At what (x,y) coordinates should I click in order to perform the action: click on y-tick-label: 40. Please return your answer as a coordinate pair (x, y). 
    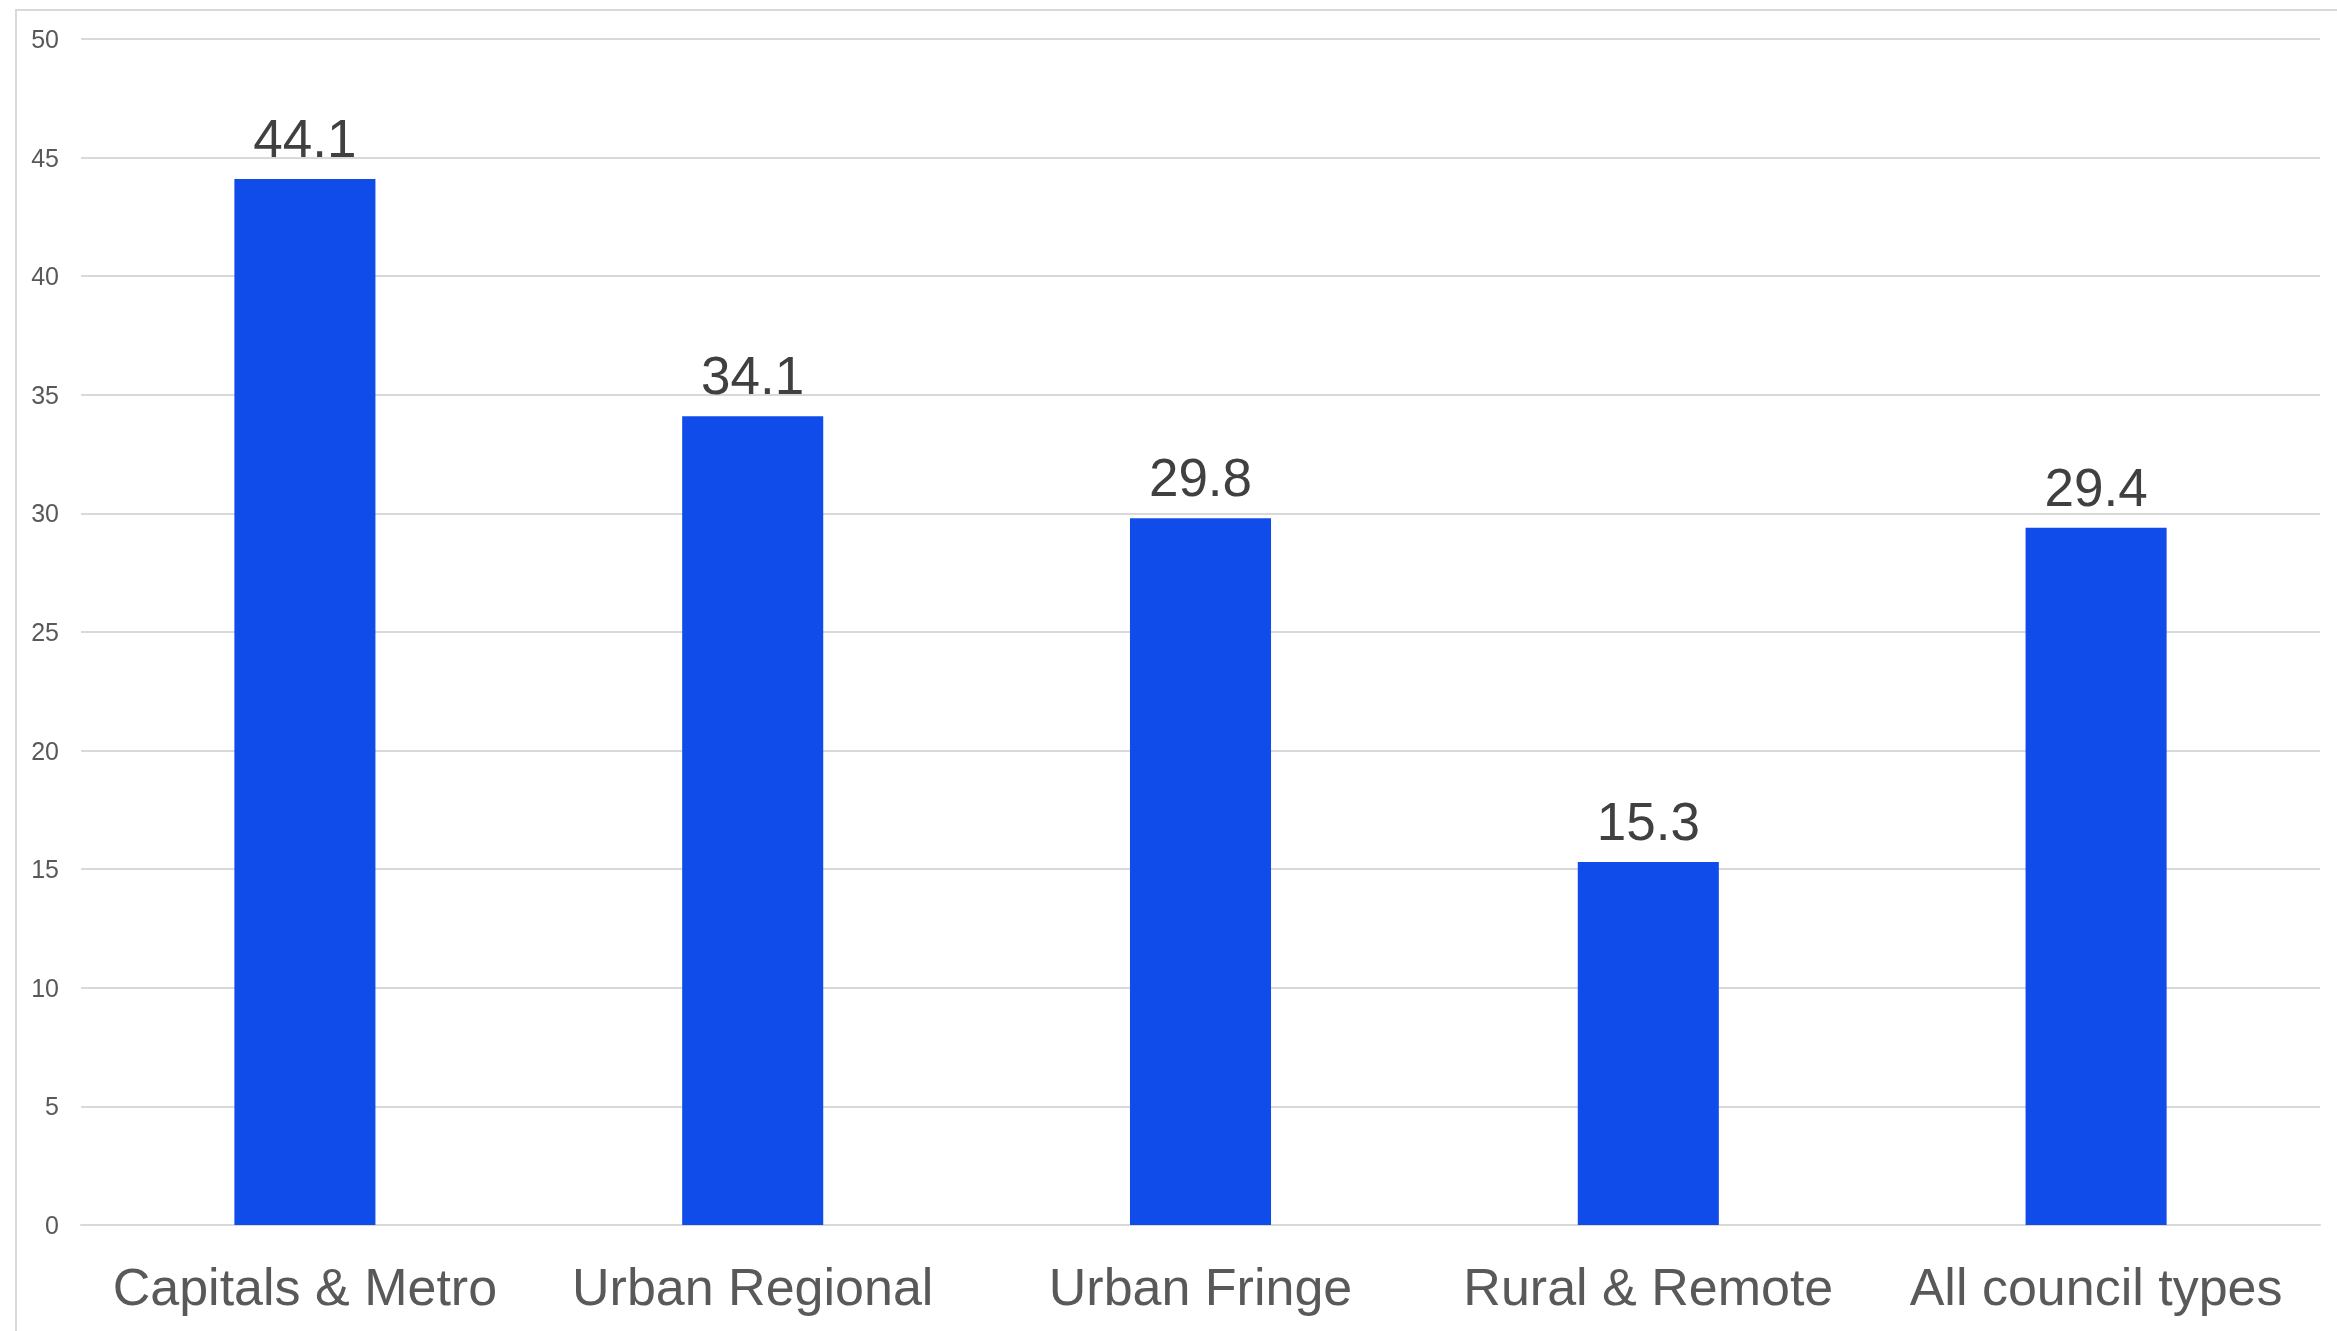
    Looking at the image, I should click on (45, 276).